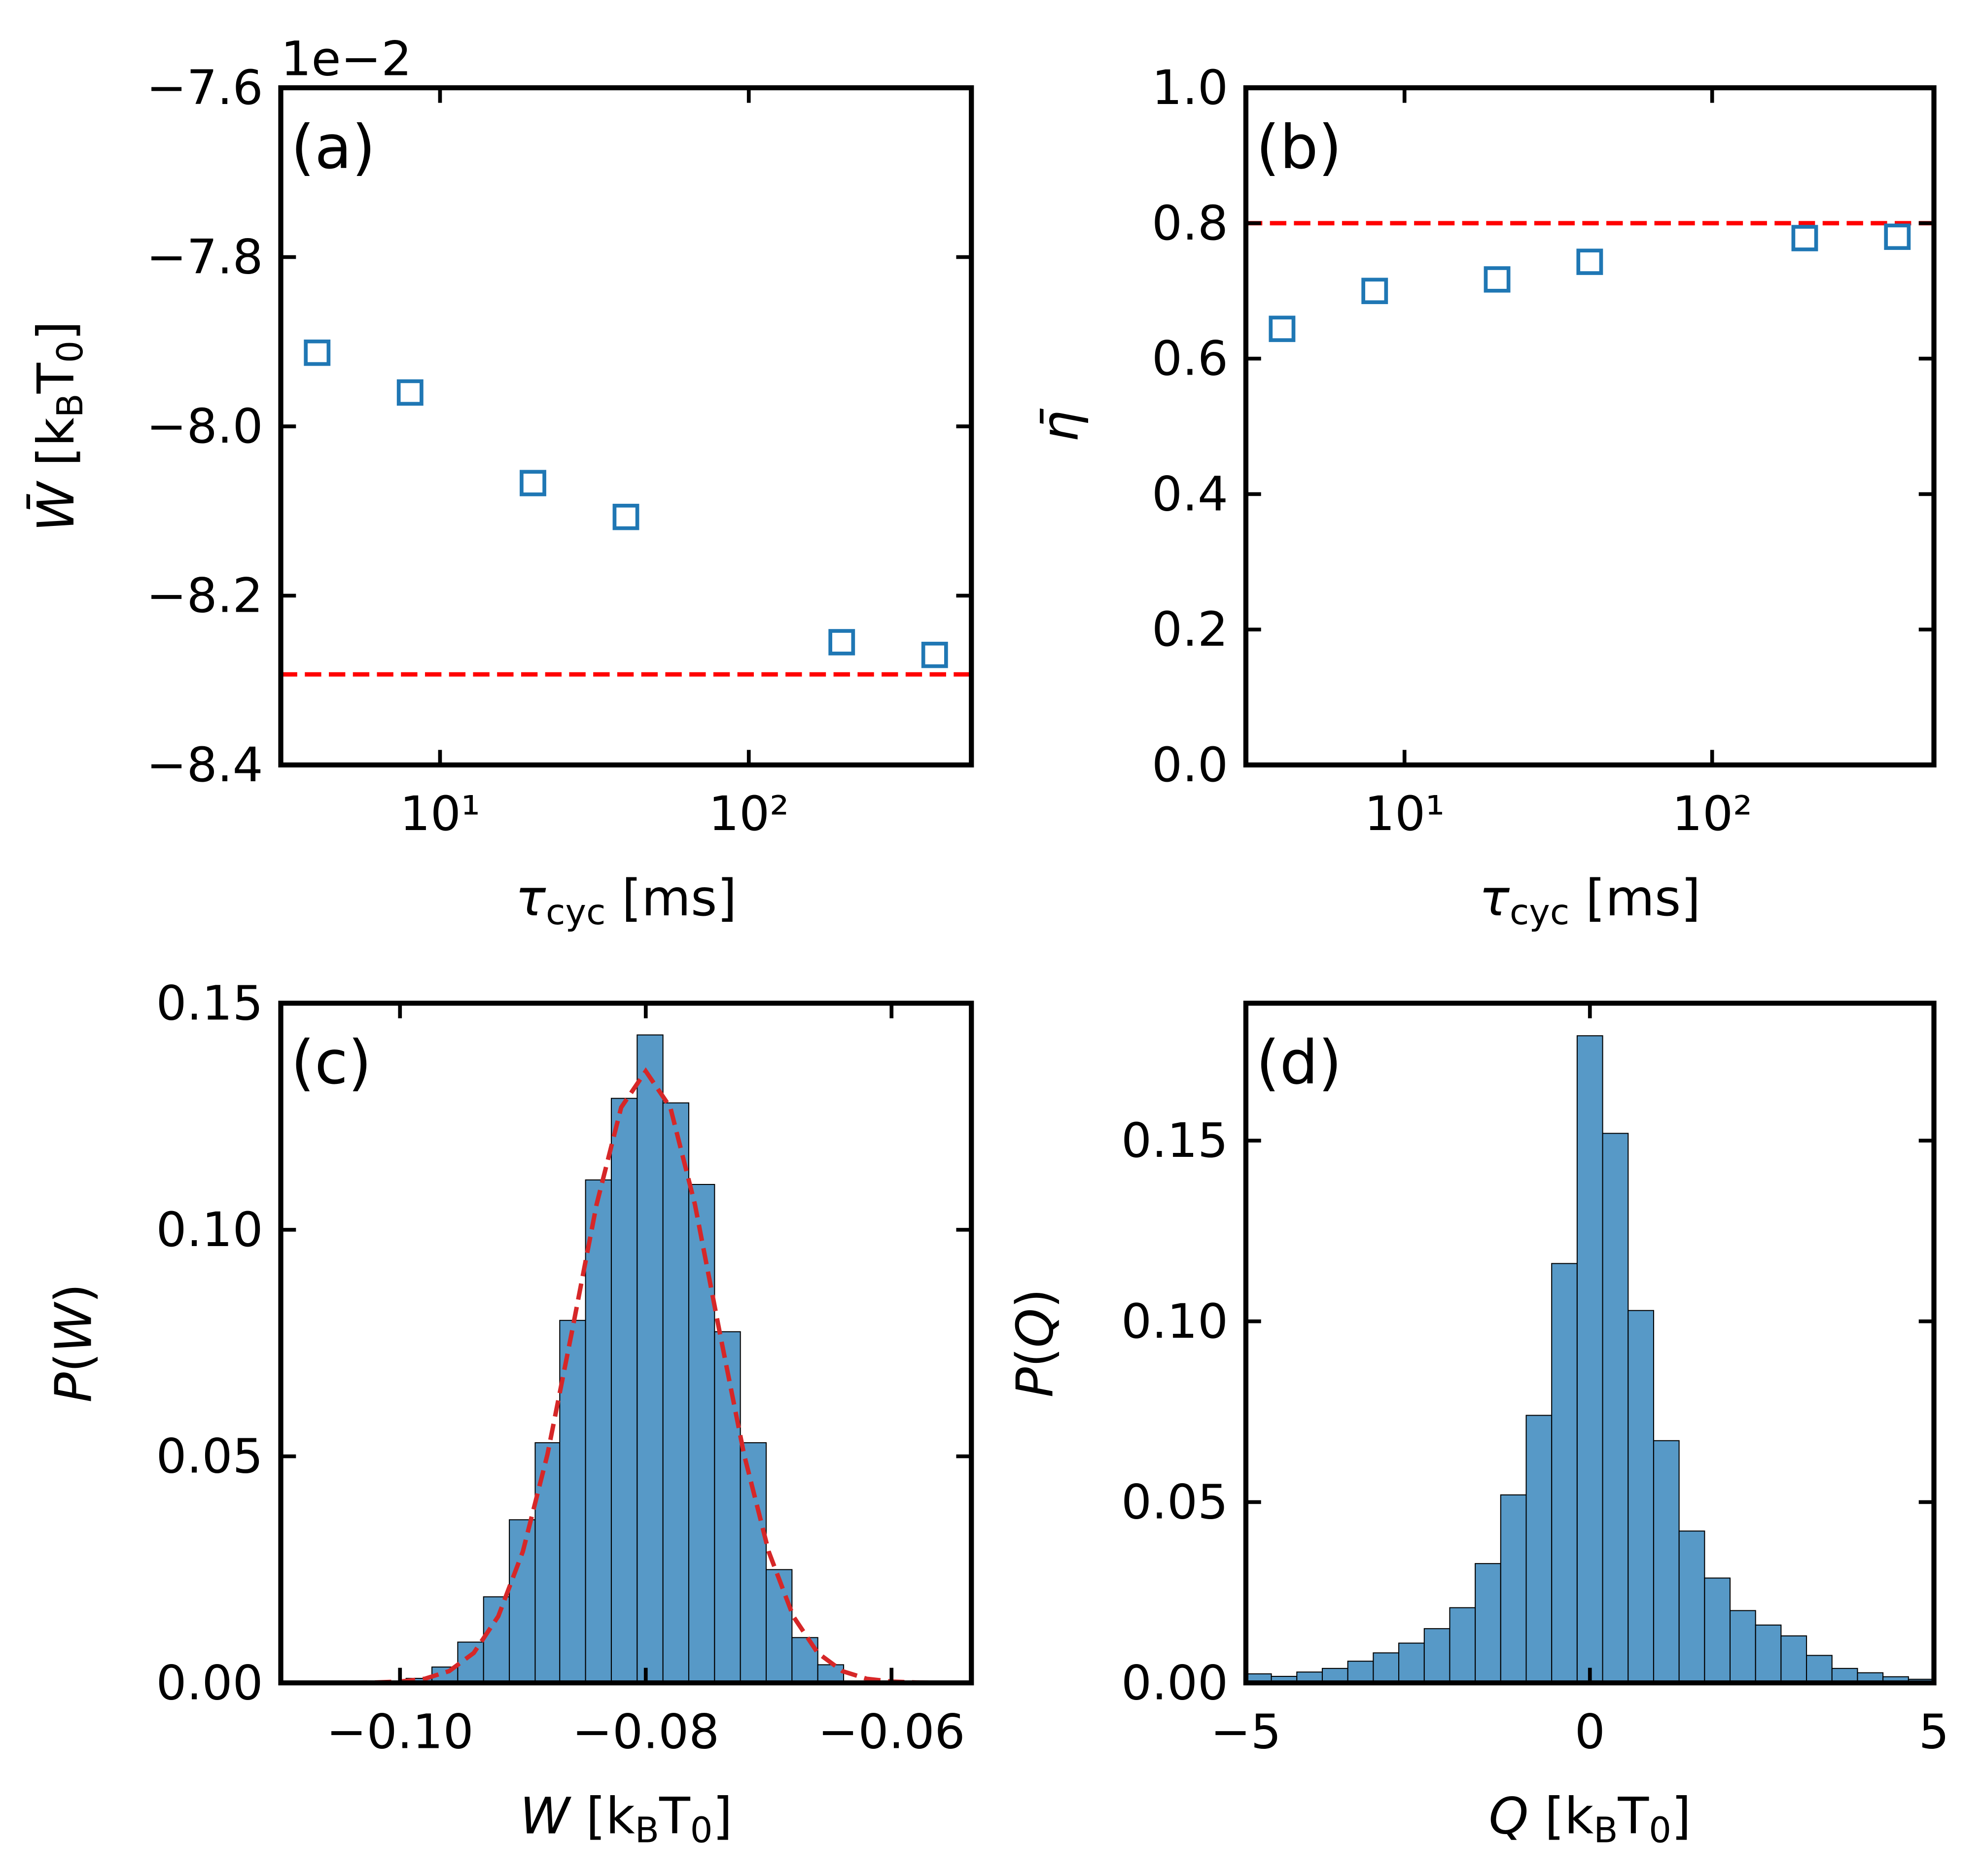 The height and width of the screenshot is (1876, 1982). I want to click on y-tick-label: −7.8, so click(204, 257).